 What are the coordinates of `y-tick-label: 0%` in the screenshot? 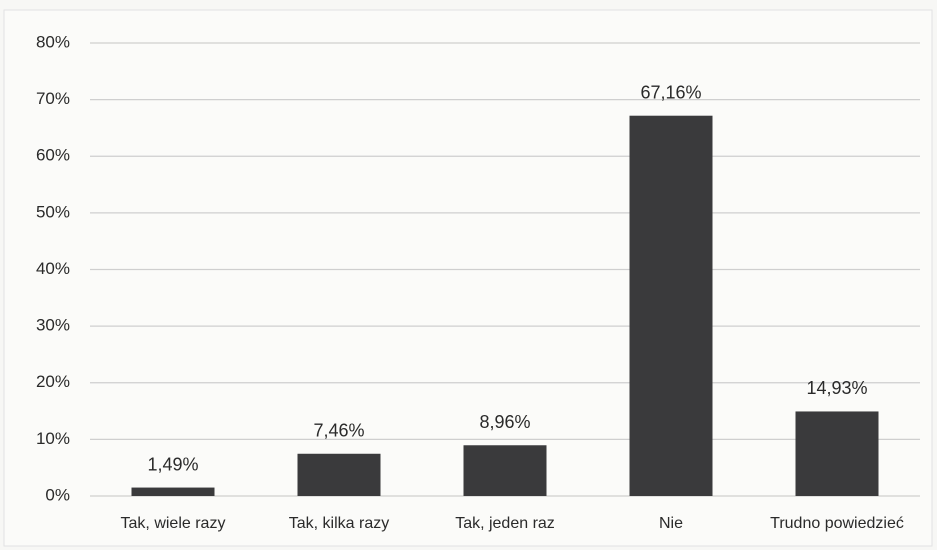 It's located at (57, 494).